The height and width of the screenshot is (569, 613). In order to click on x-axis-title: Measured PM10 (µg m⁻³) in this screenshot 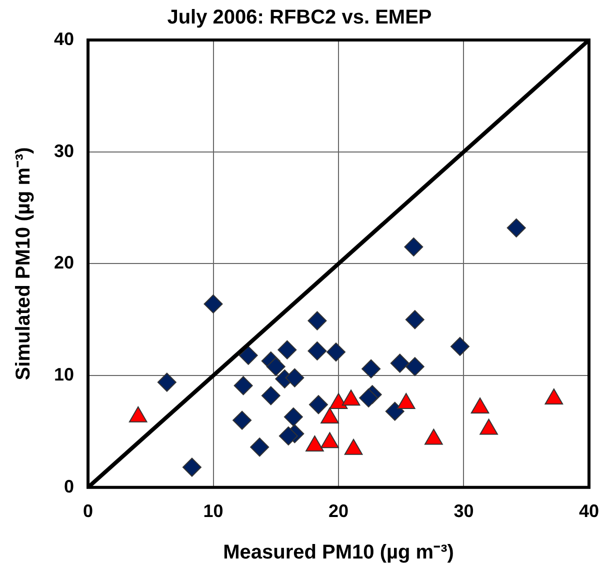, I will do `click(338, 553)`.